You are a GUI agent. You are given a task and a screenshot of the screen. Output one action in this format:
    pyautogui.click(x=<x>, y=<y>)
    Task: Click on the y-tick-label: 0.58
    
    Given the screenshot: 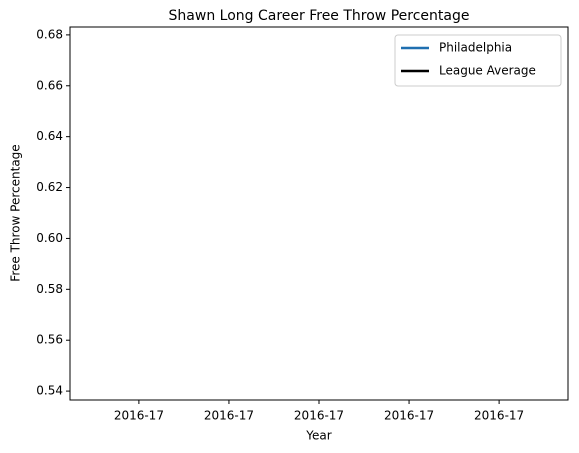 What is the action you would take?
    pyautogui.click(x=49, y=289)
    